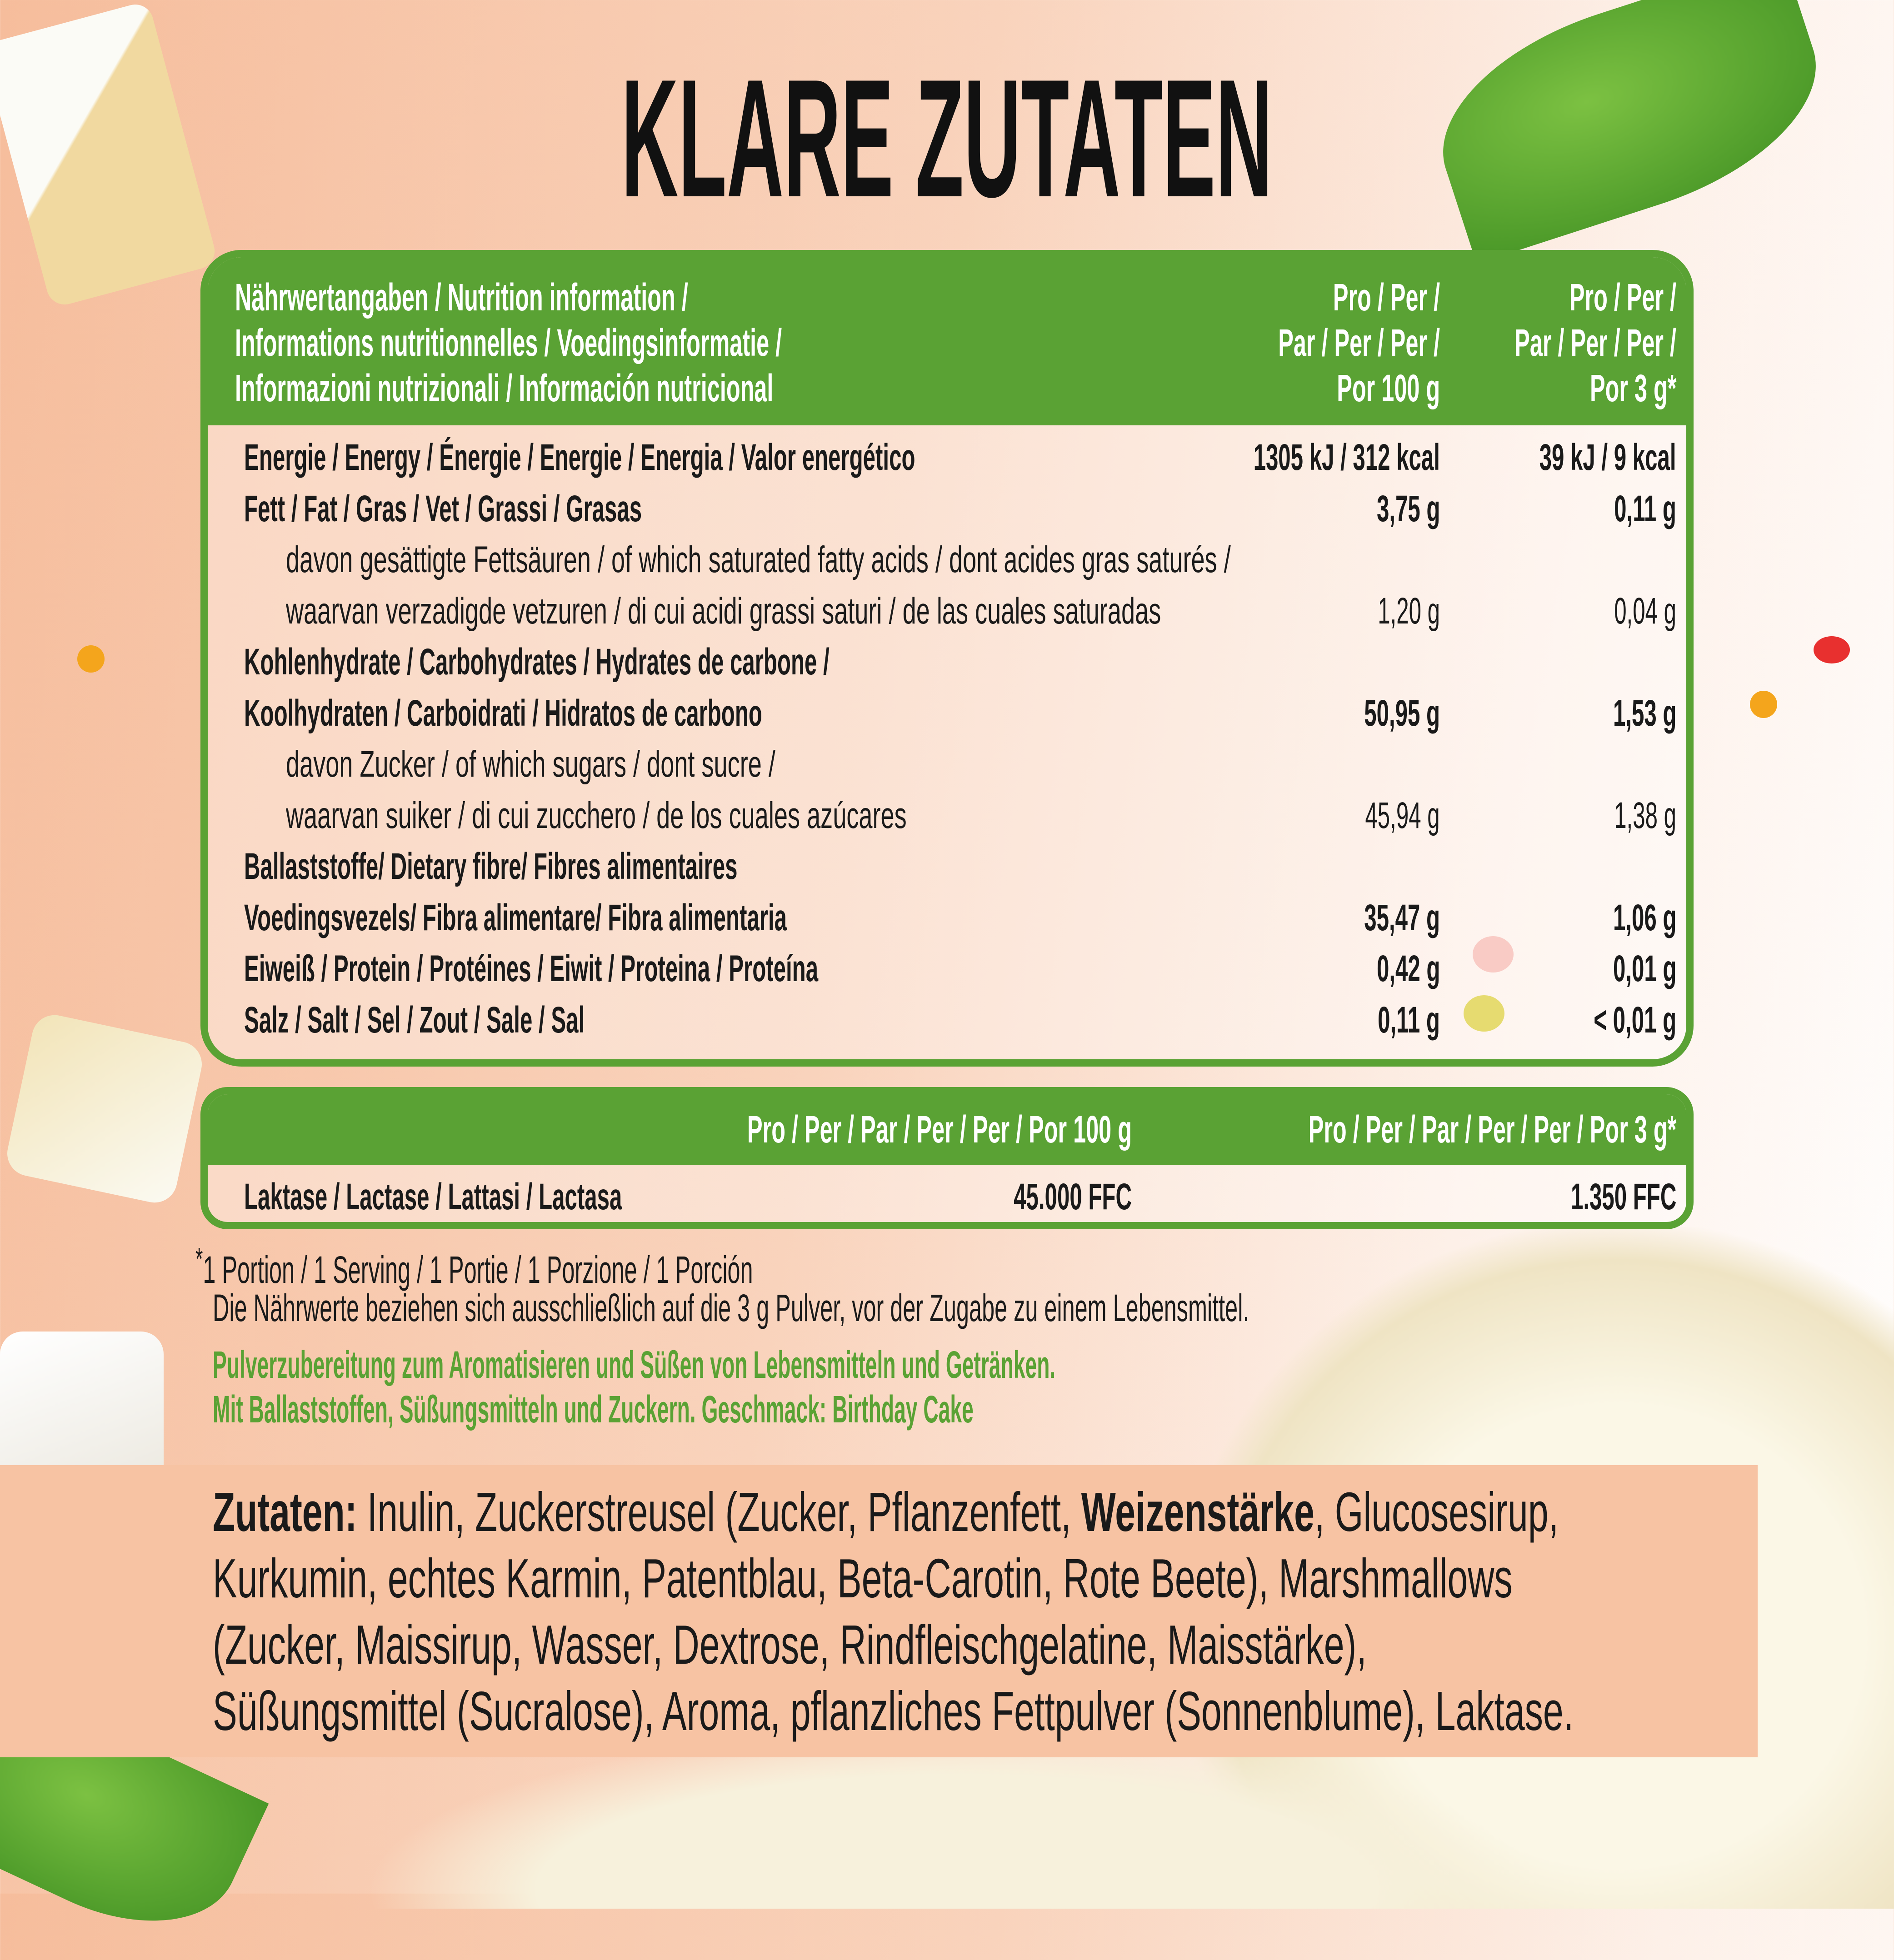 This screenshot has width=1894, height=1960. Describe the element at coordinates (940, 1129) in the screenshot. I see `lactase-col1-header: Pro / Per / Par / Per / Per / Por 100 g` at that location.